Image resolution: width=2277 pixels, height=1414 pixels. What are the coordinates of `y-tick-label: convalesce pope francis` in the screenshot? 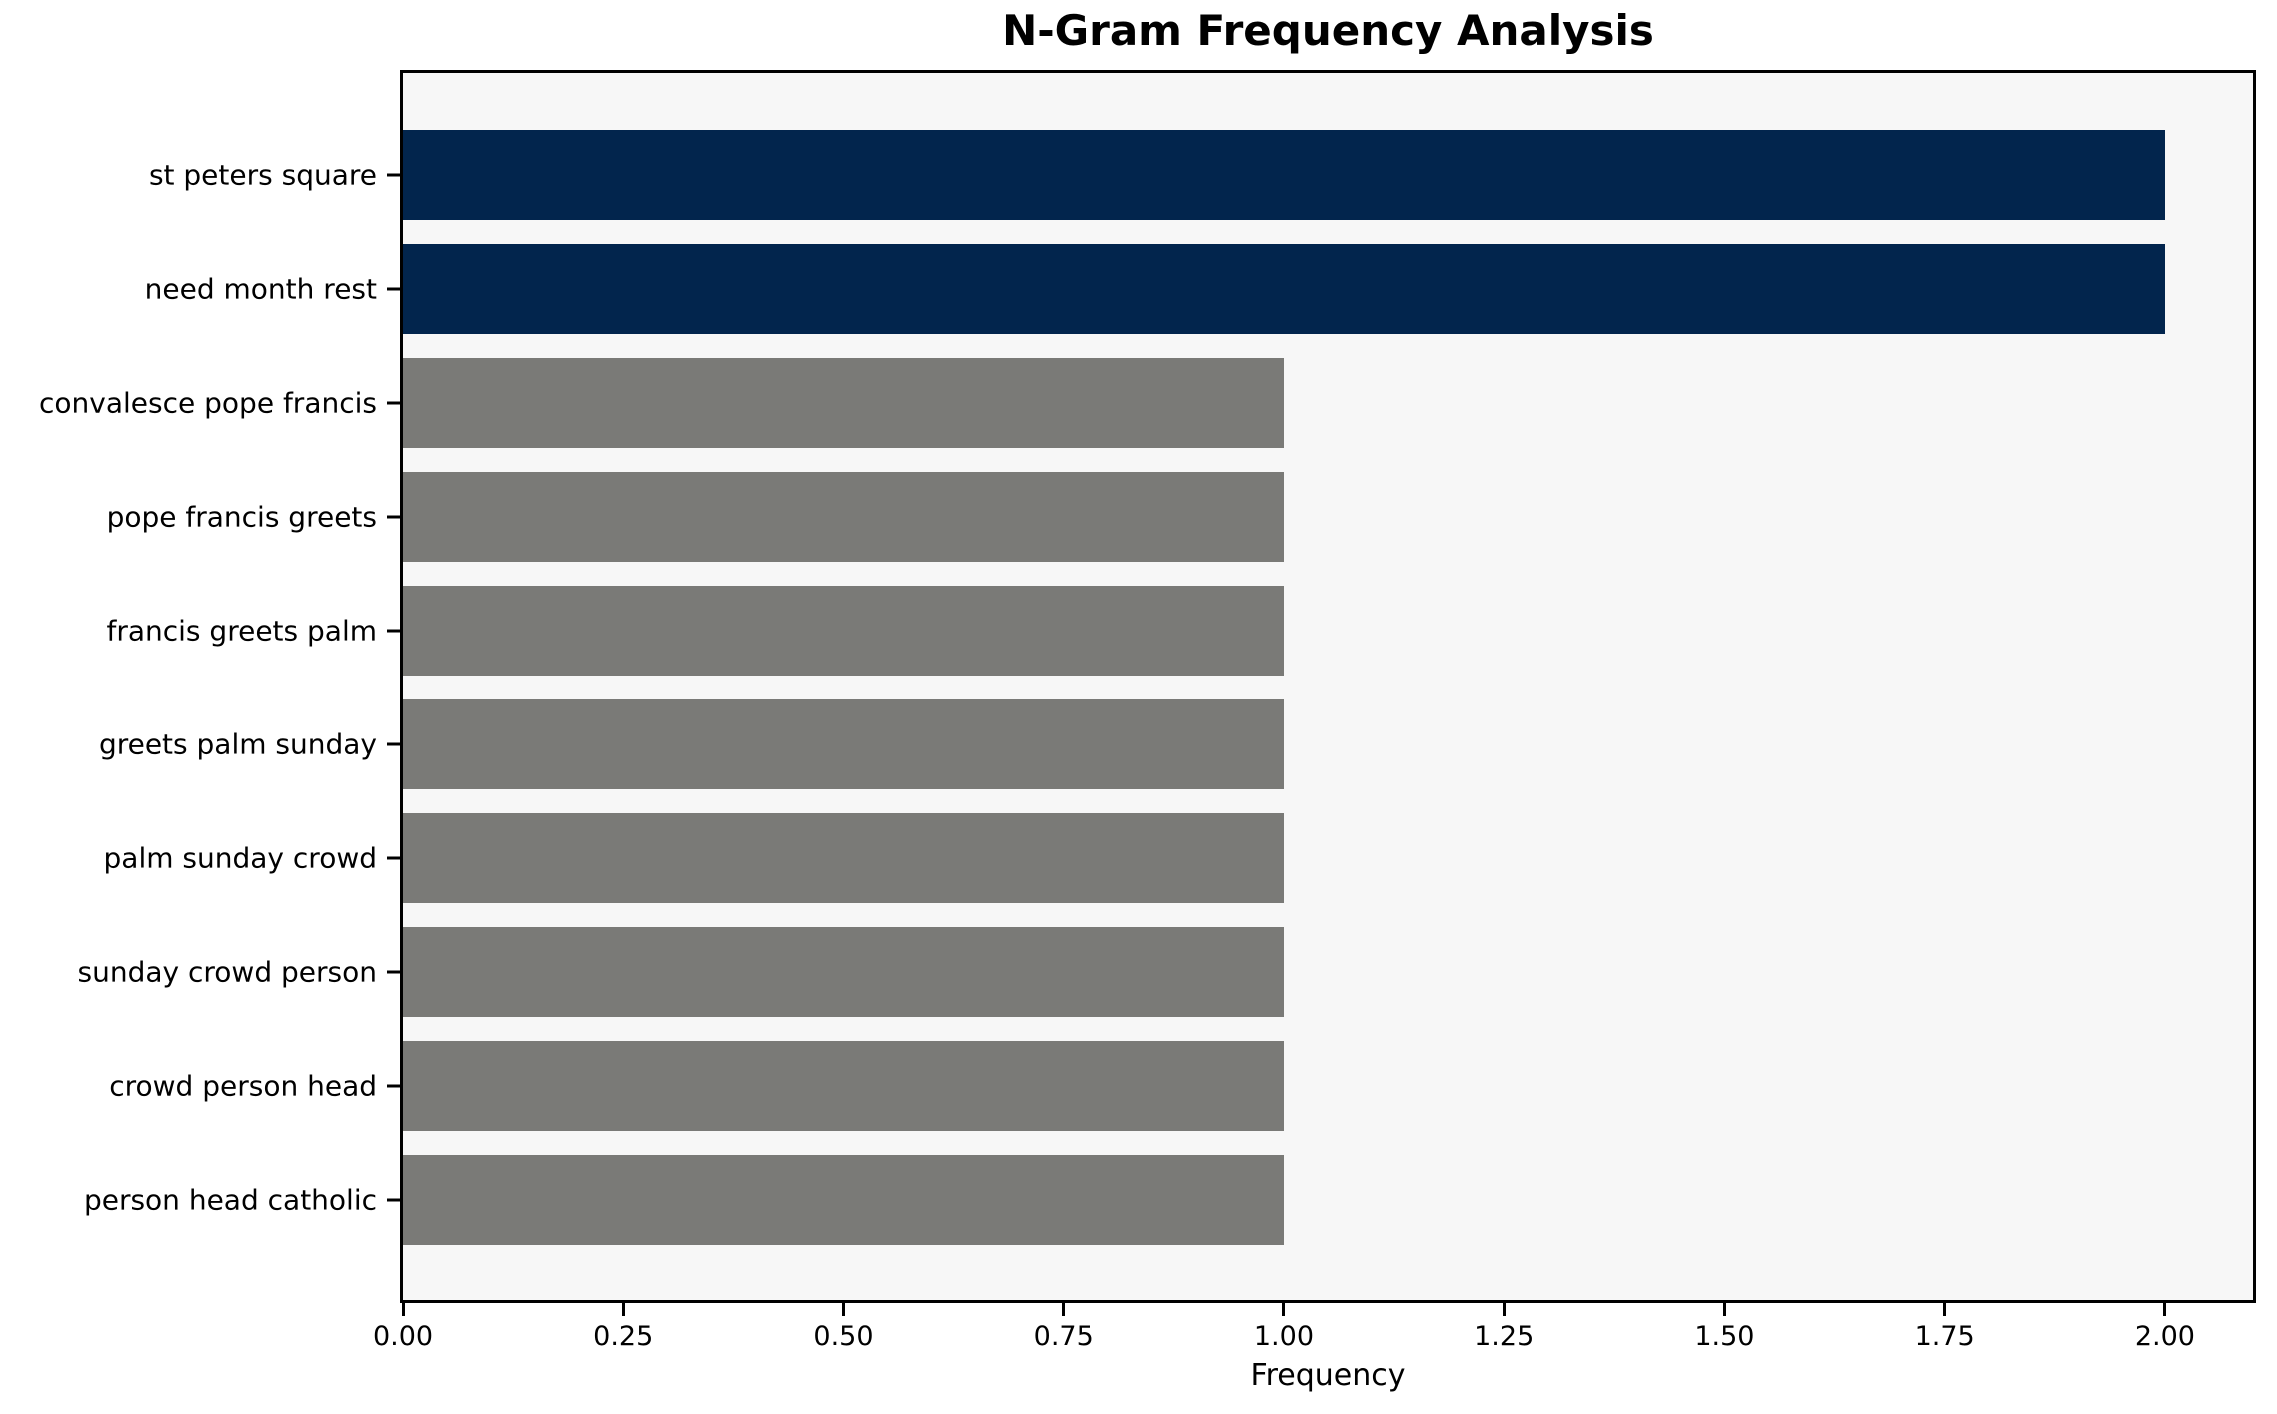 It's located at (208, 403).